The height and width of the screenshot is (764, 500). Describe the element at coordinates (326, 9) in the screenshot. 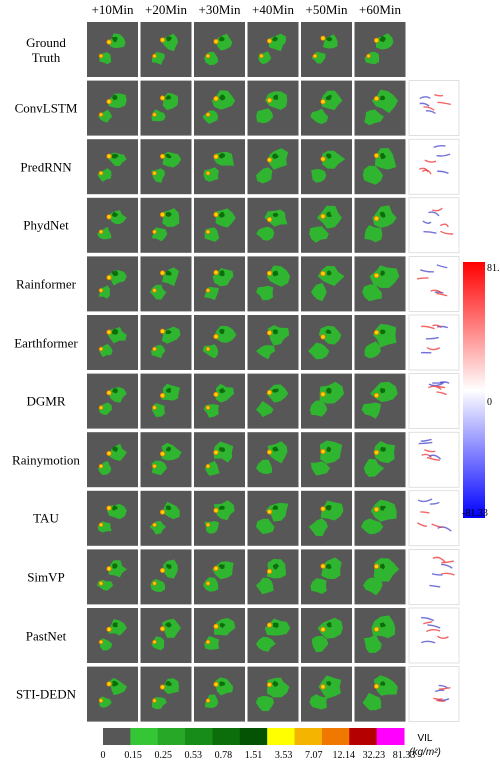

I see `column-header: +50Min` at that location.